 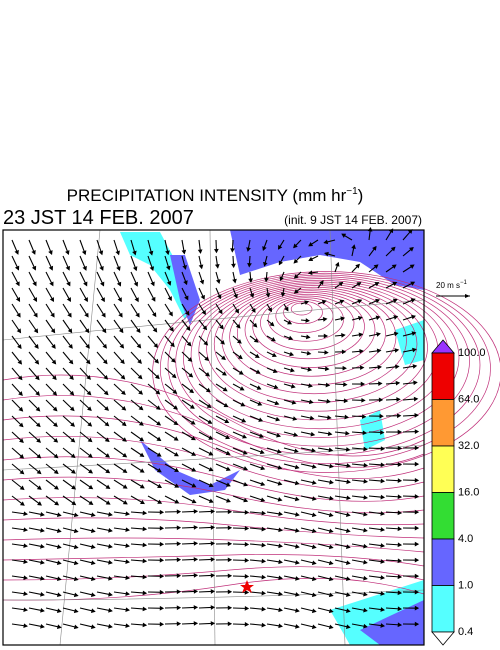 What do you see at coordinates (392, 622) in the screenshot?
I see `precip-area` at bounding box center [392, 622].